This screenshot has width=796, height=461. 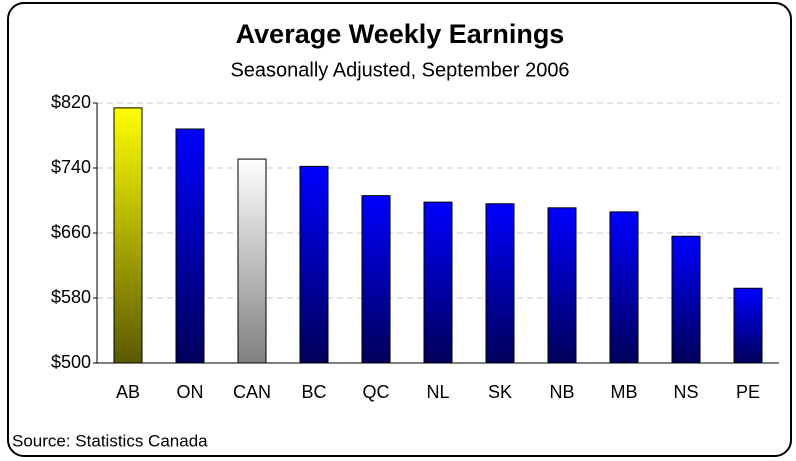 What do you see at coordinates (561, 392) in the screenshot?
I see `x-tick-label: NB` at bounding box center [561, 392].